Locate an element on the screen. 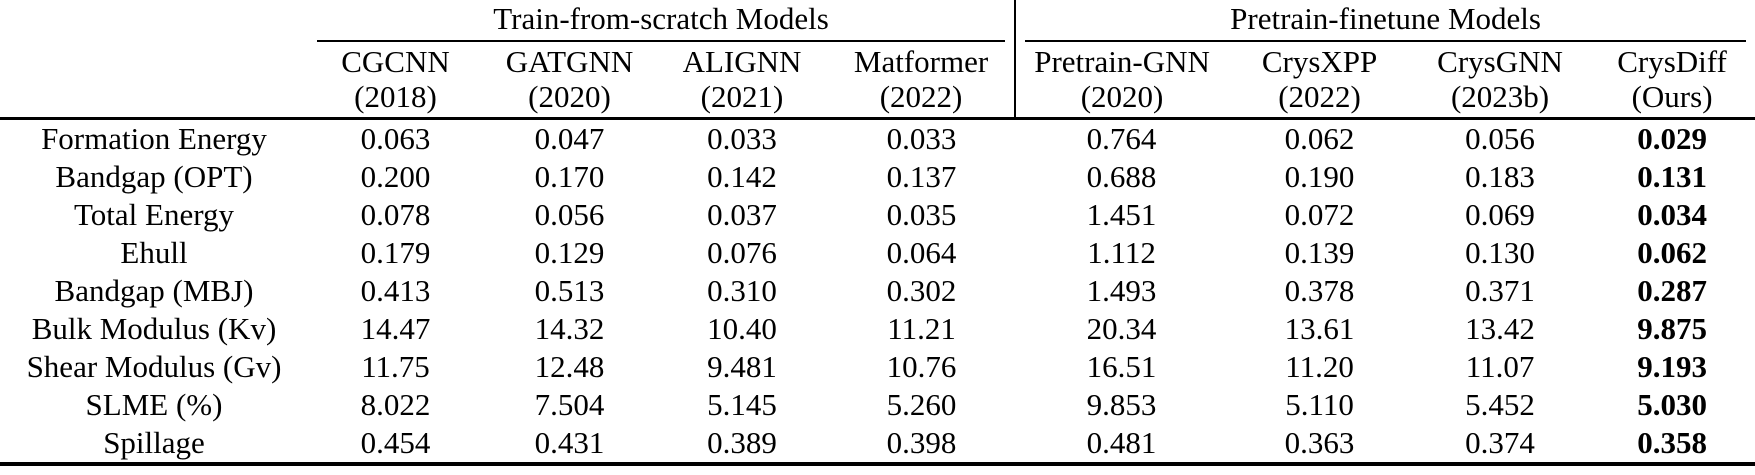 The image size is (1755, 475). value-cell: 13.61 is located at coordinates (1319, 328).